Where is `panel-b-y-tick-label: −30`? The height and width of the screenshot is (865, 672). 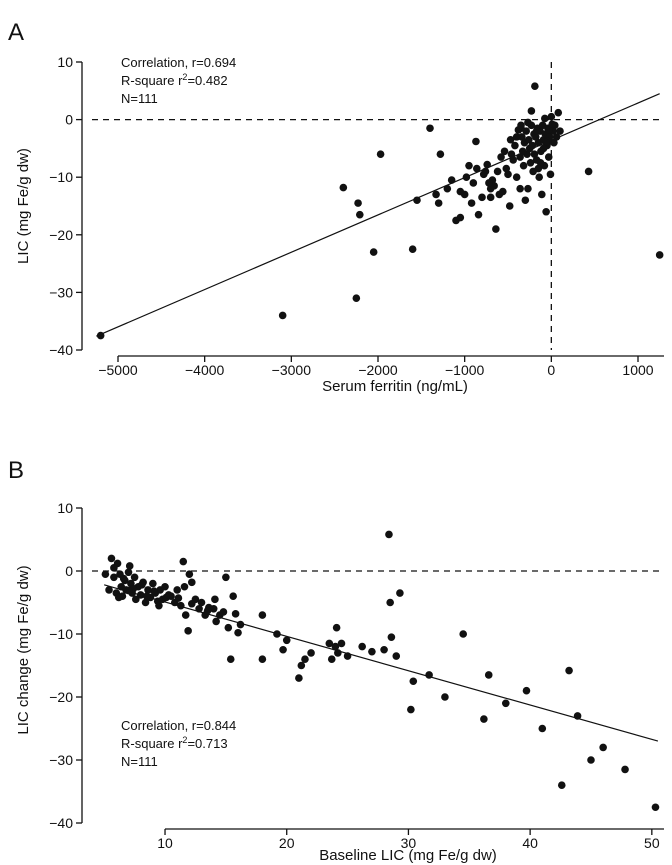 panel-b-y-tick-label: −30 is located at coordinates (61, 760).